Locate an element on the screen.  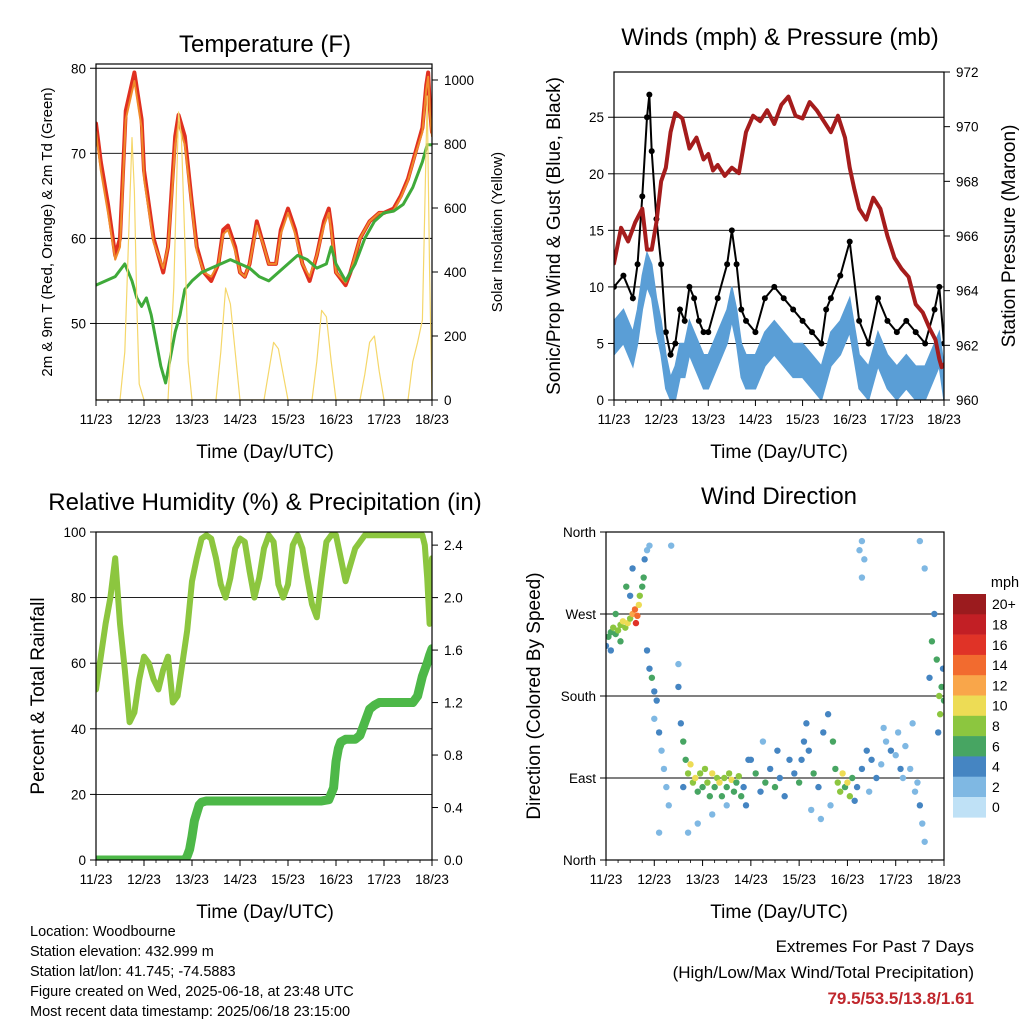
winds-xtick-label: 14/23 is located at coordinates (756, 419).